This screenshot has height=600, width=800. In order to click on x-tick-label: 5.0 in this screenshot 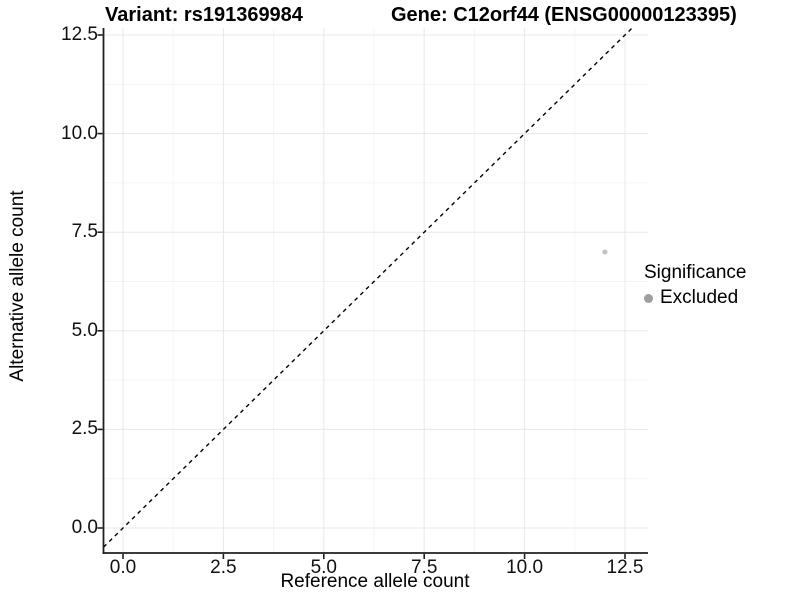, I will do `click(324, 567)`.